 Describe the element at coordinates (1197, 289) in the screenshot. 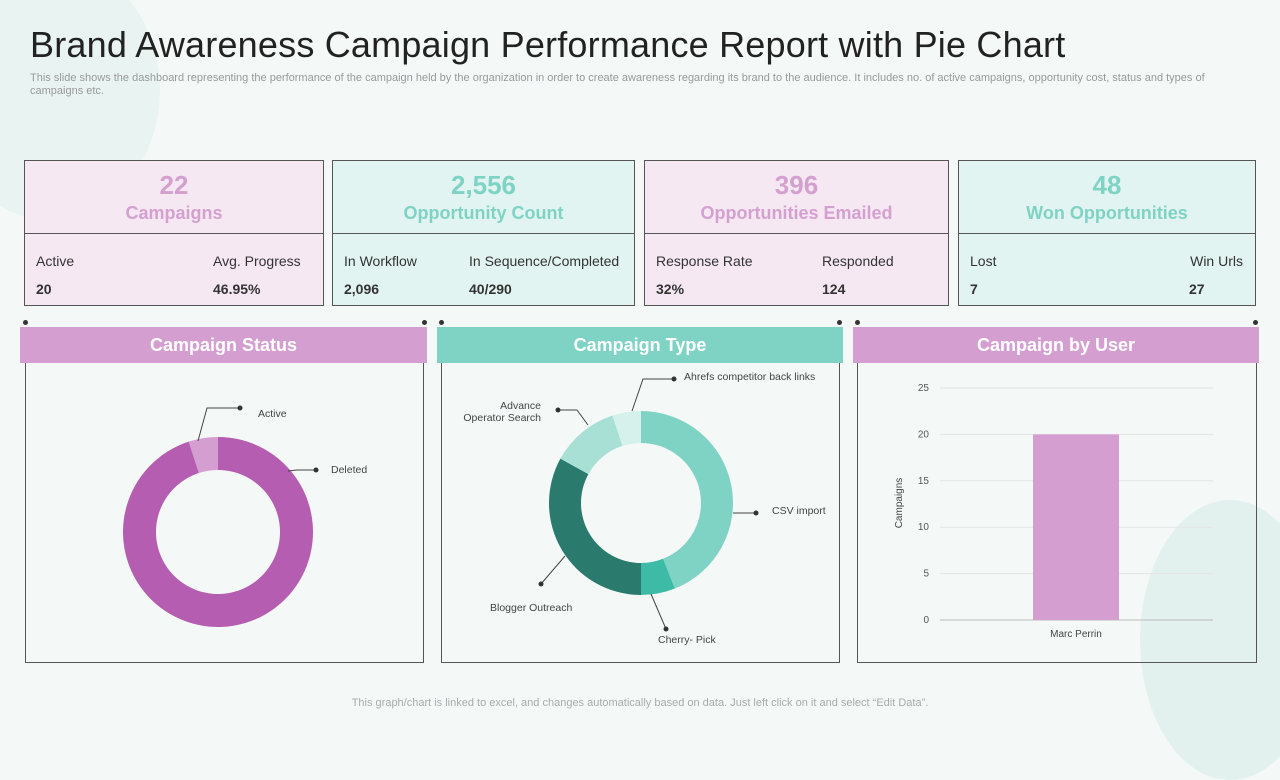

I see `right-value: 27` at that location.